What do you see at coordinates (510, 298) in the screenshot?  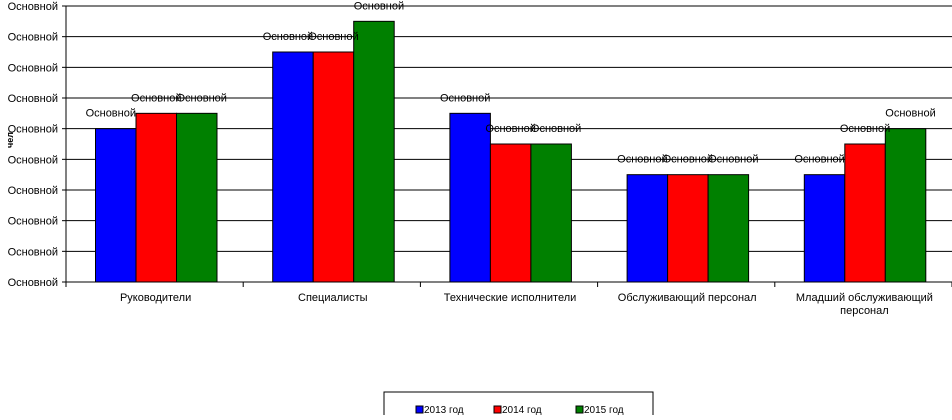 I see `x-category-label: Технические исполнители` at bounding box center [510, 298].